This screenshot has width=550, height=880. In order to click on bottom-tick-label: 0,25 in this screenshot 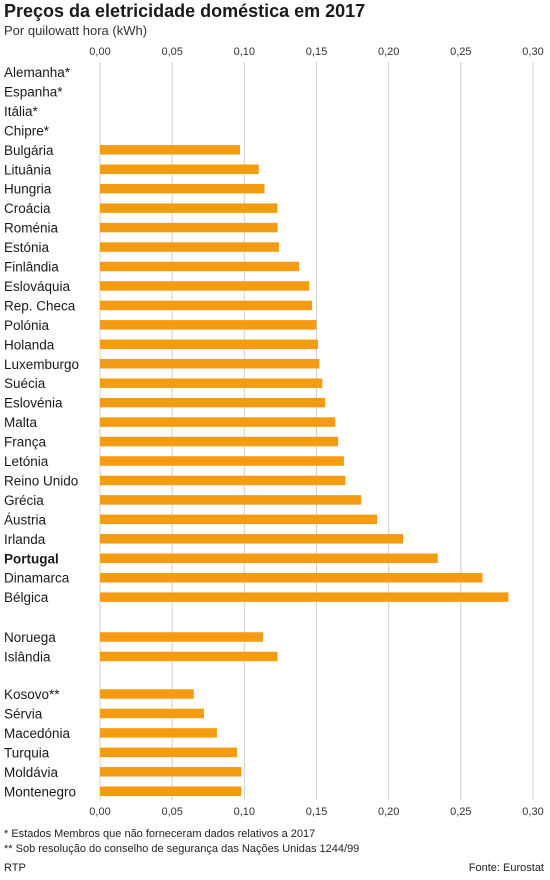, I will do `click(460, 812)`.